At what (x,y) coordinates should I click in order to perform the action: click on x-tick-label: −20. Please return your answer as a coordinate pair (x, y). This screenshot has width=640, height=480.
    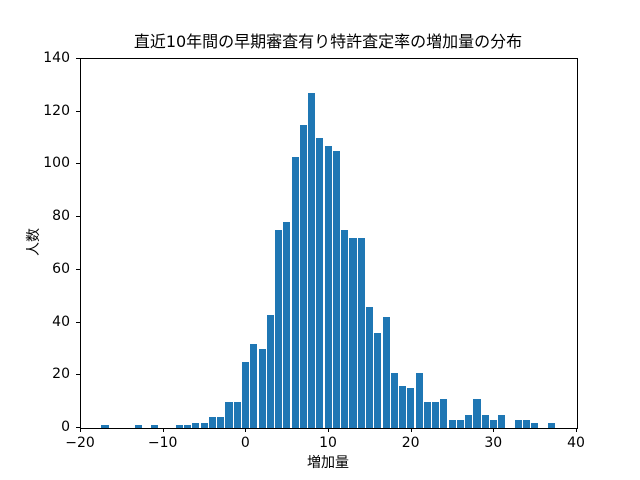
    Looking at the image, I should click on (80, 443).